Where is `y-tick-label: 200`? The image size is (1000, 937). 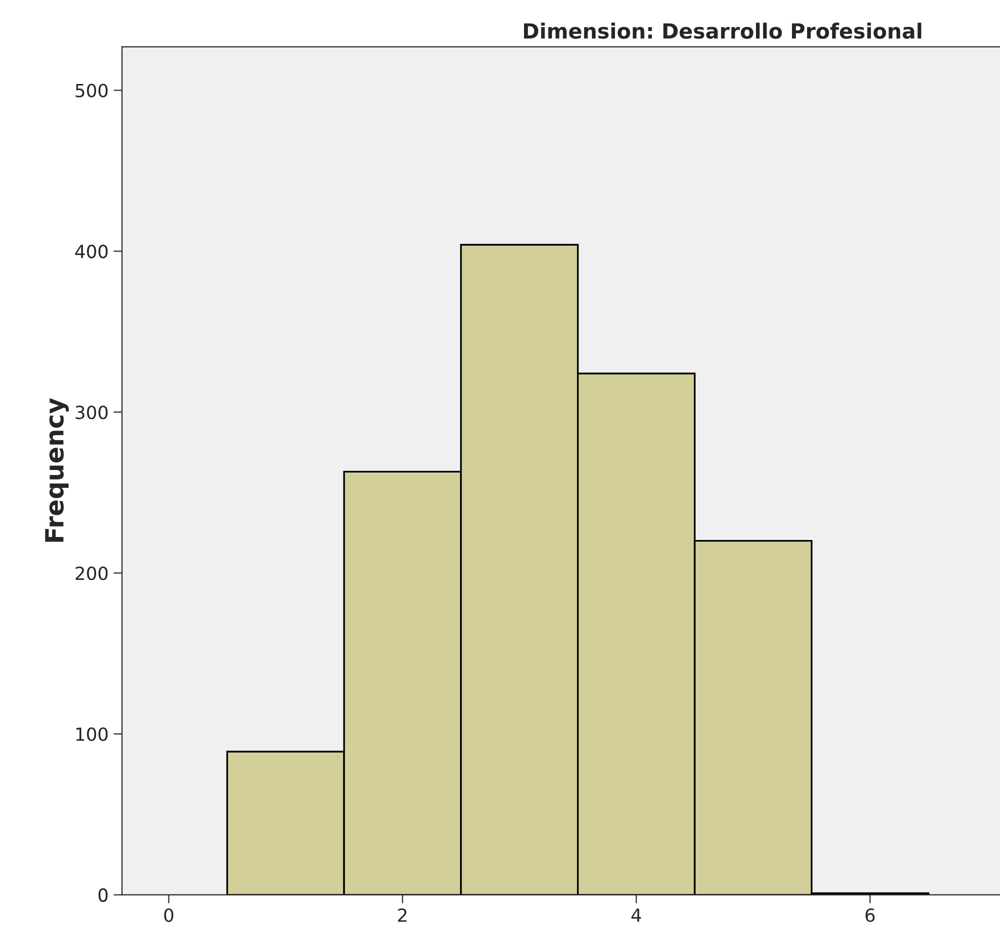
y-tick-label: 200 is located at coordinates (92, 573).